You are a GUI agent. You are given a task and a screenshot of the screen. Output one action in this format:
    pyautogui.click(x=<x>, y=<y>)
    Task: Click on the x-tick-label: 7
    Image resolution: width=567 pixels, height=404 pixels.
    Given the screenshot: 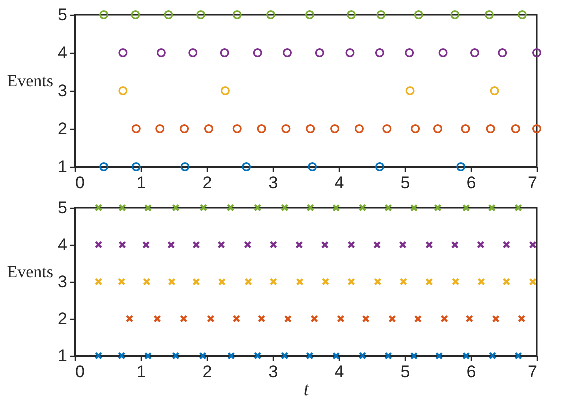 What is the action you would take?
    pyautogui.click(x=533, y=183)
    